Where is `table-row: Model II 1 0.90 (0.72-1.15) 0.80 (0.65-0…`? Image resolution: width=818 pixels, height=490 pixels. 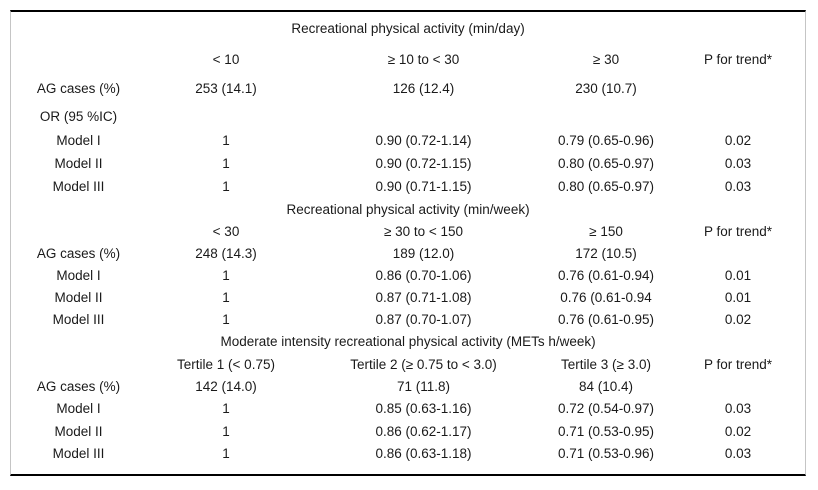 table-row: Model II 1 0.90 (0.72-1.15) 0.80 (0.65-0… is located at coordinates (408, 163).